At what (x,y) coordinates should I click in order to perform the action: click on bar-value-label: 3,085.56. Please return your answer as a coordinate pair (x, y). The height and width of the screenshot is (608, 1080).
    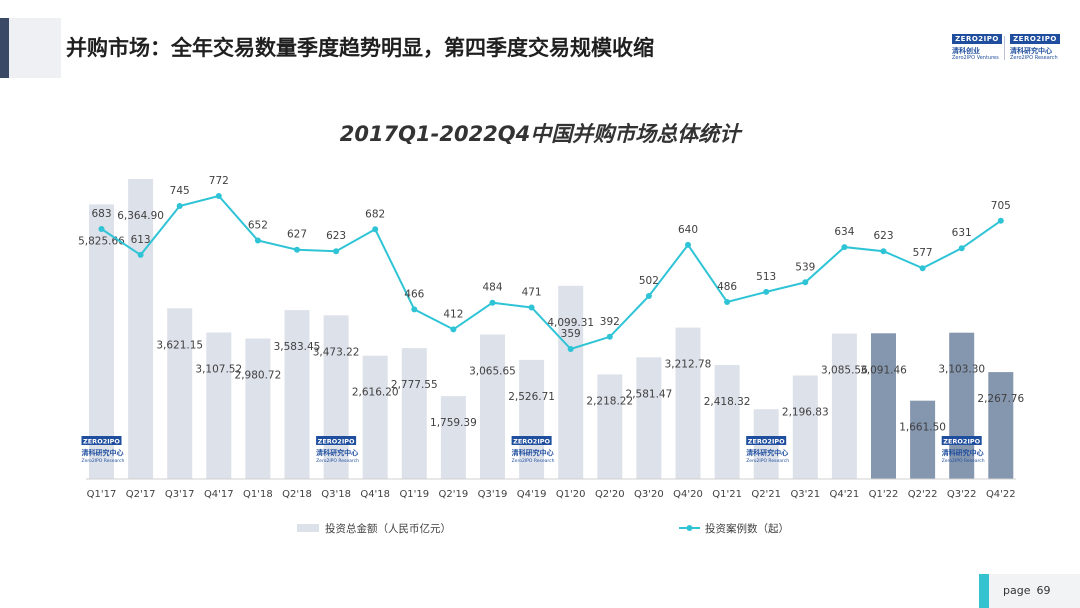
    Looking at the image, I should click on (844, 371).